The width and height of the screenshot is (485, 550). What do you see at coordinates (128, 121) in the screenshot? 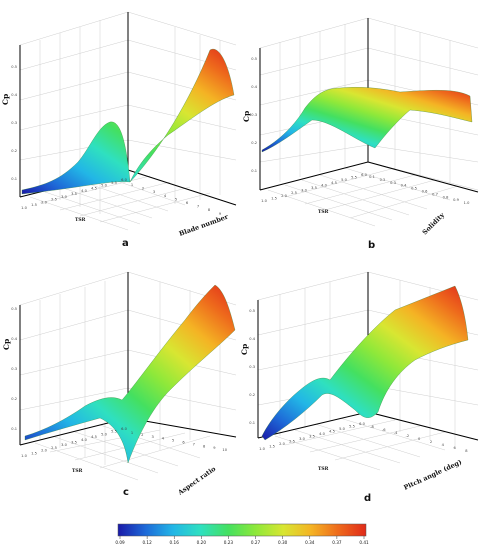
I see `panel-a-surface` at bounding box center [128, 121].